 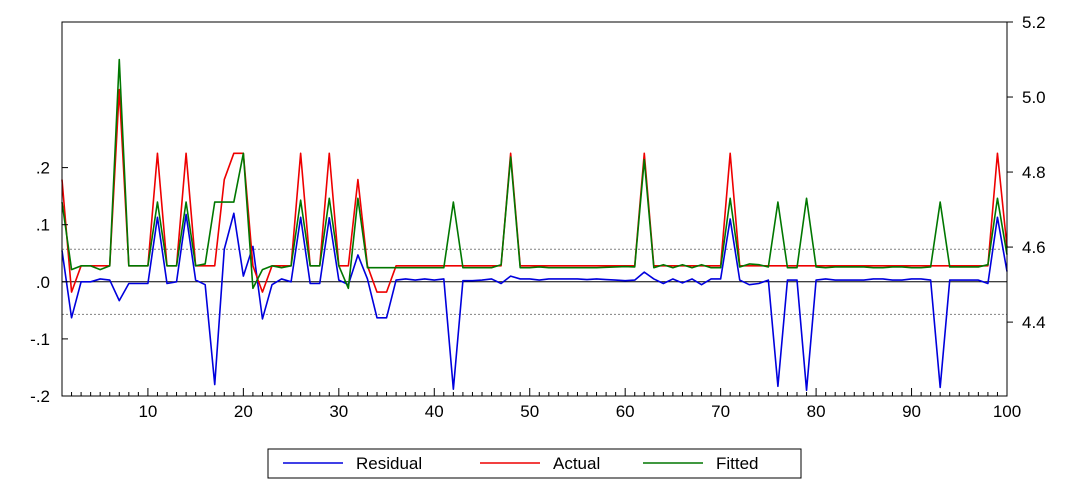 I want to click on right-y-tick-label: 5.2, so click(x=1034, y=22).